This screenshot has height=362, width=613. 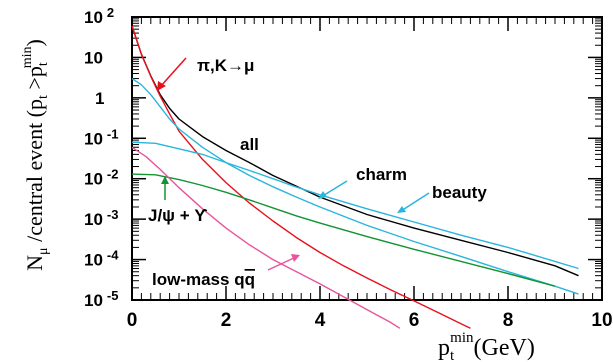 What do you see at coordinates (101, 157) in the screenshot?
I see `y-tick-labels: 10 2 10 1 10 -1 10 -2 10 -3 10 -4 10 -5` at bounding box center [101, 157].